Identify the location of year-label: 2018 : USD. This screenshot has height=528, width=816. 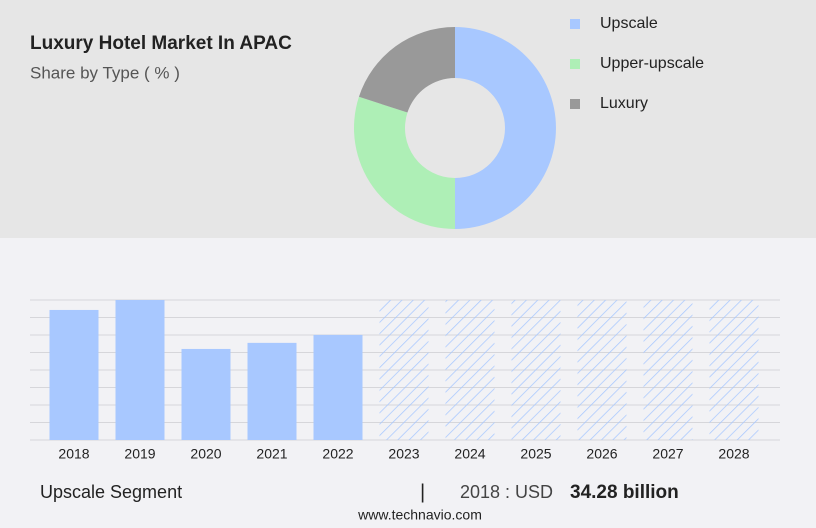
(506, 492).